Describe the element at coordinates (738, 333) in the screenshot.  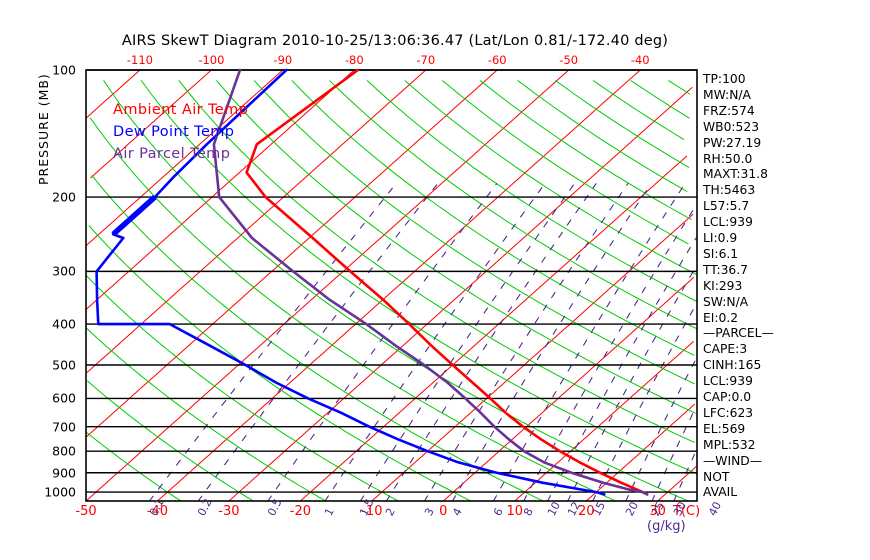
I see `panel-row-16: —PARCEL—` at that location.